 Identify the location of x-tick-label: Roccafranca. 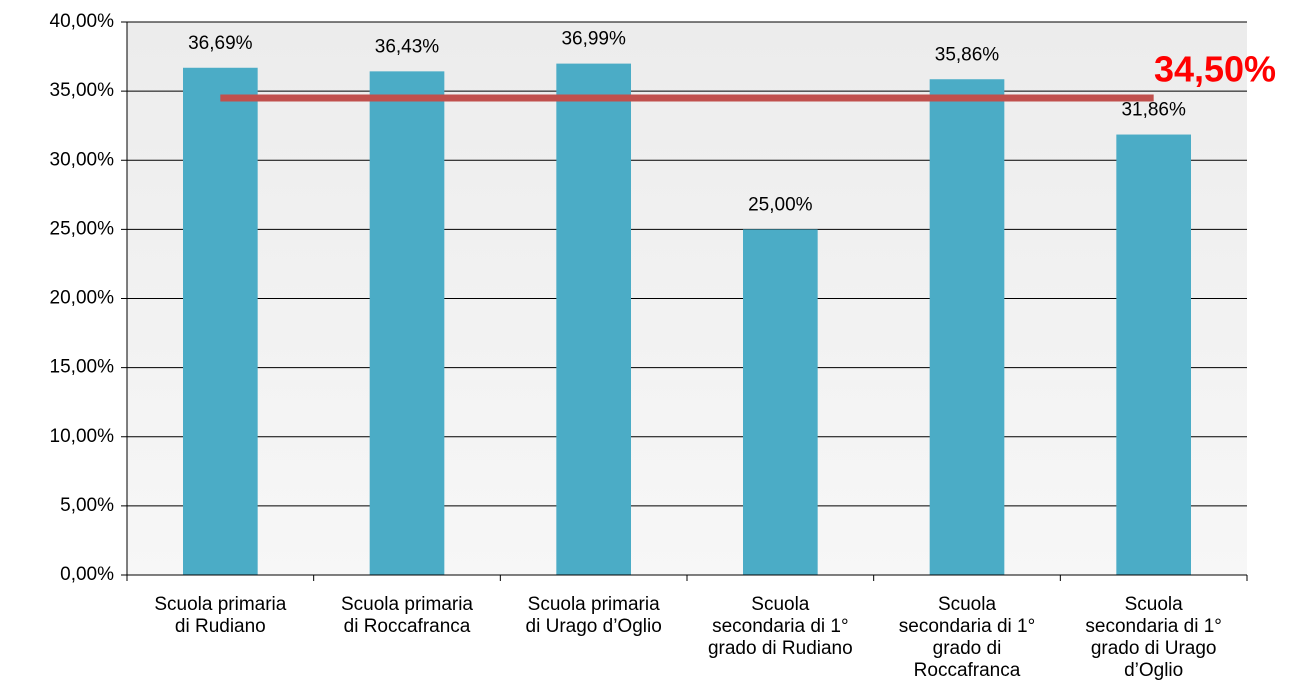
(967, 670).